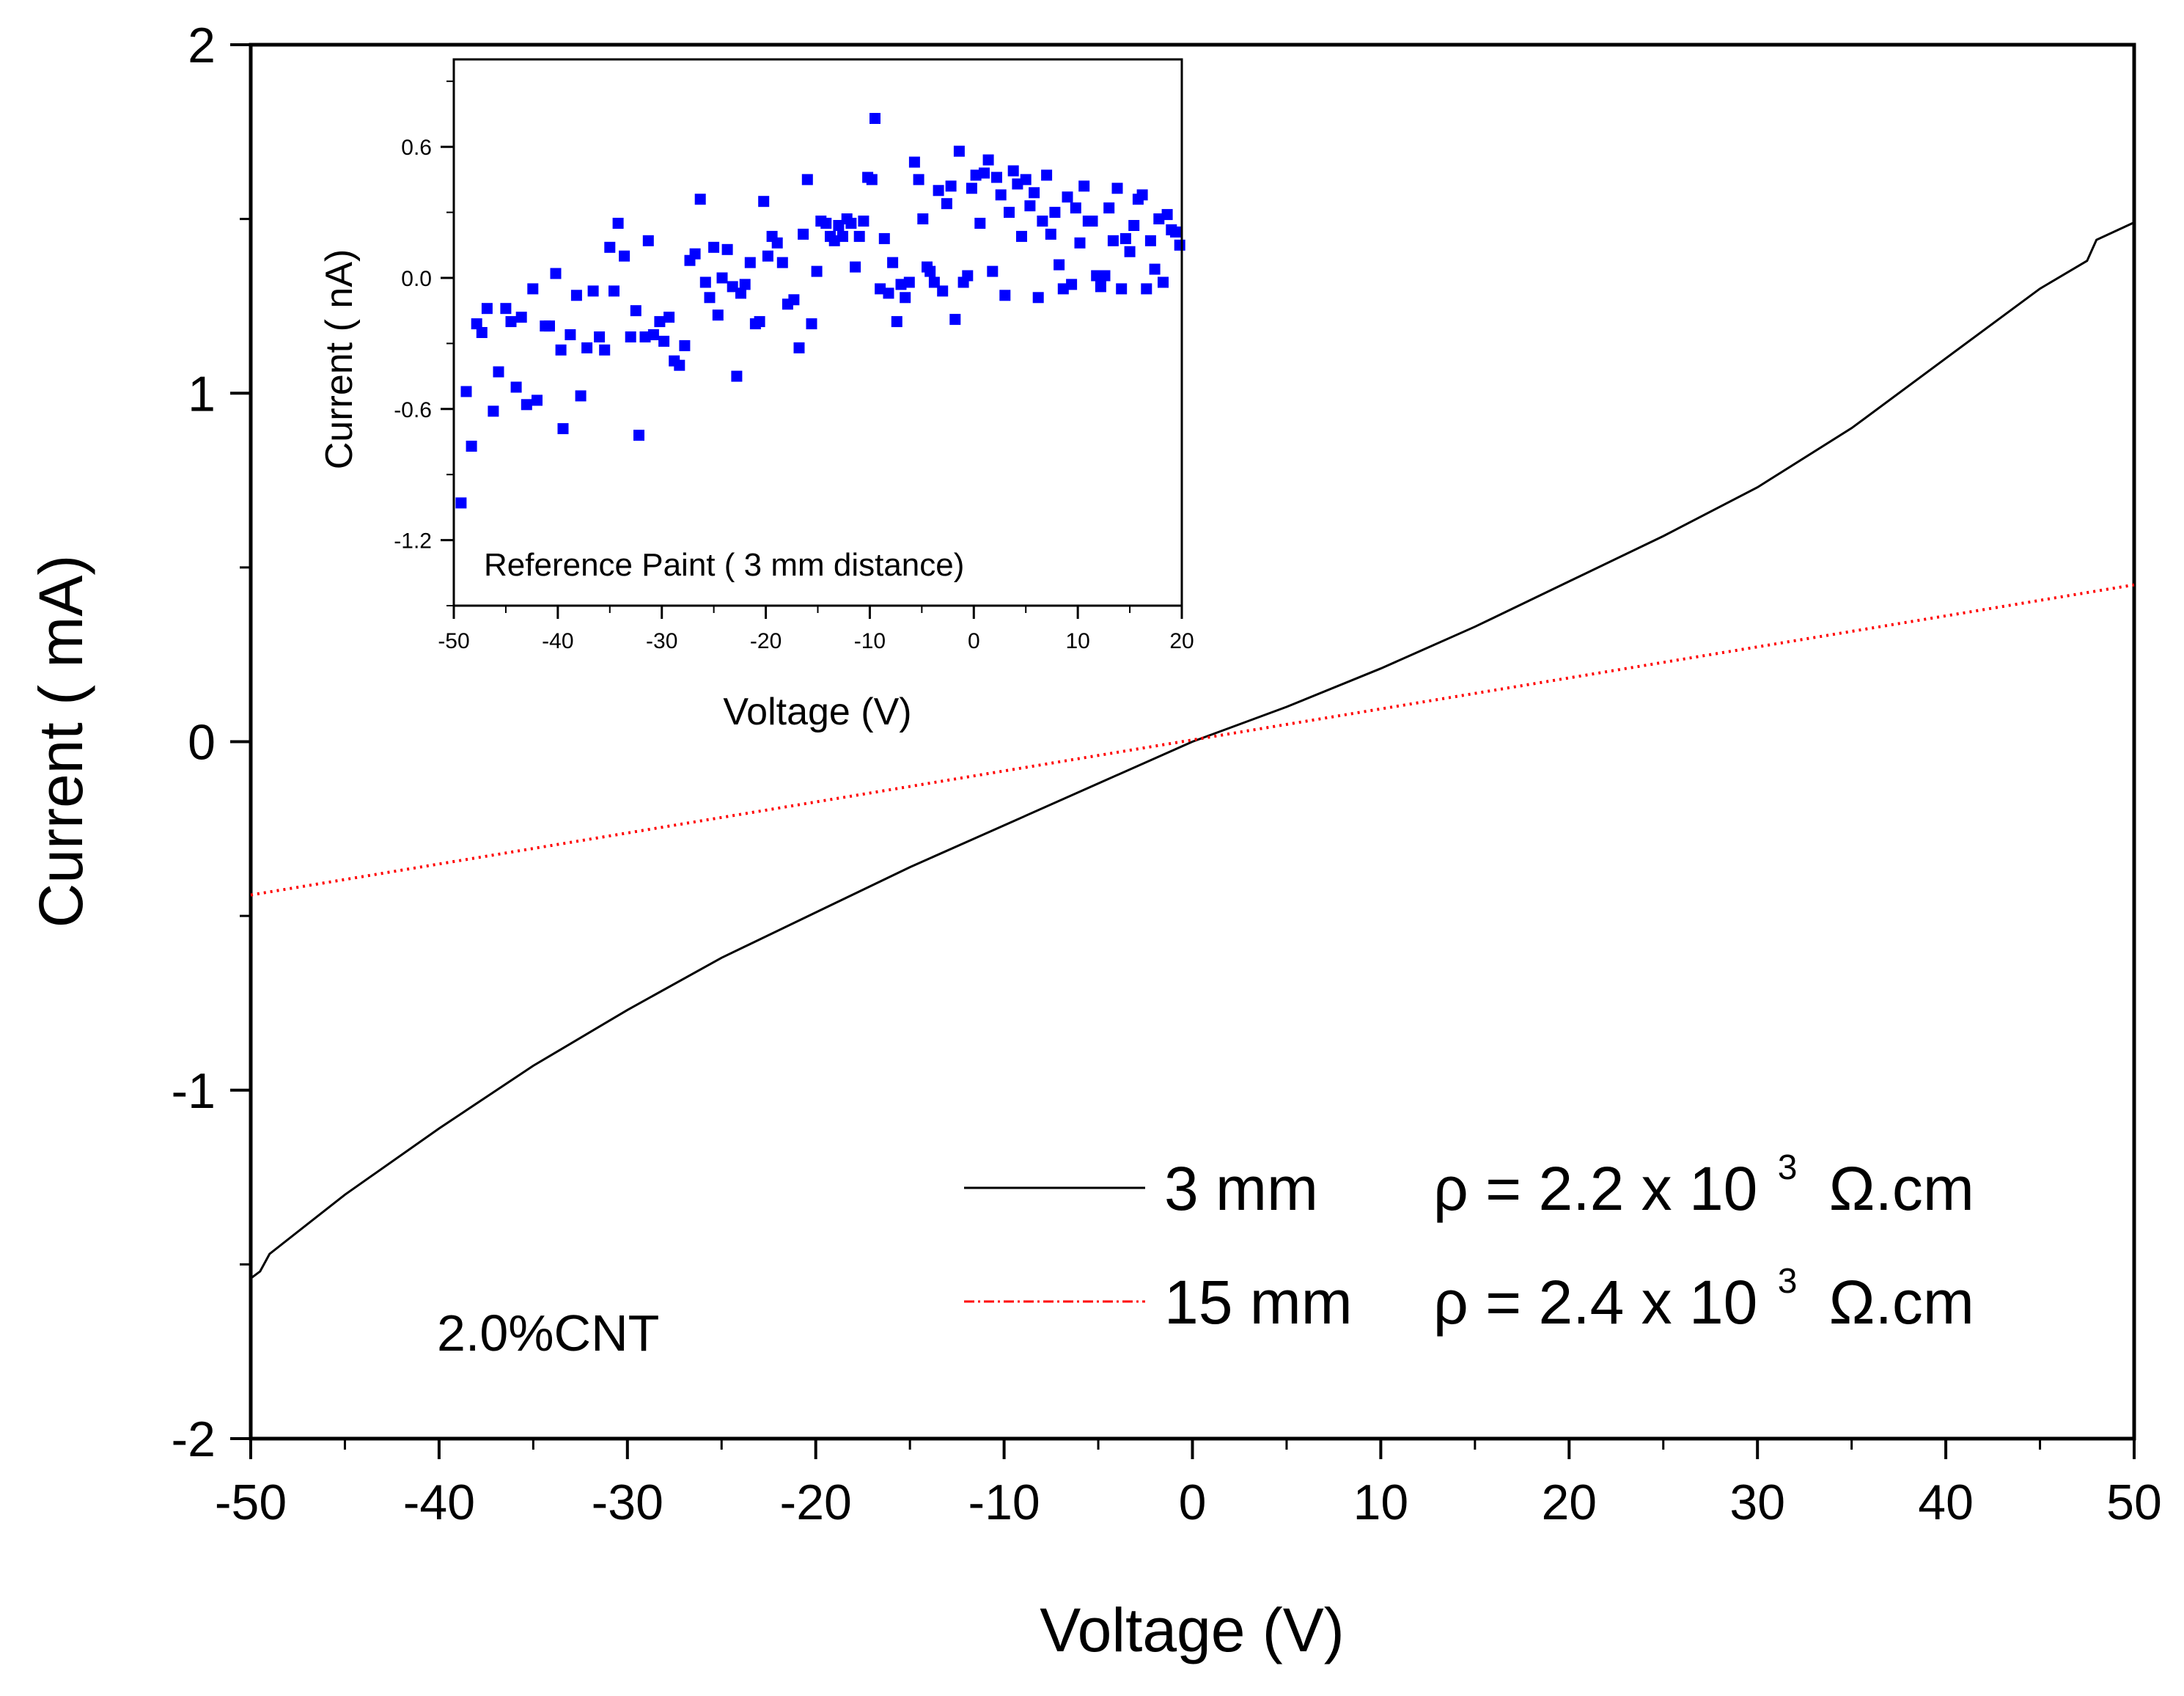 The height and width of the screenshot is (1696, 2184). I want to click on inset-x-tick-label: 10, so click(1077, 641).